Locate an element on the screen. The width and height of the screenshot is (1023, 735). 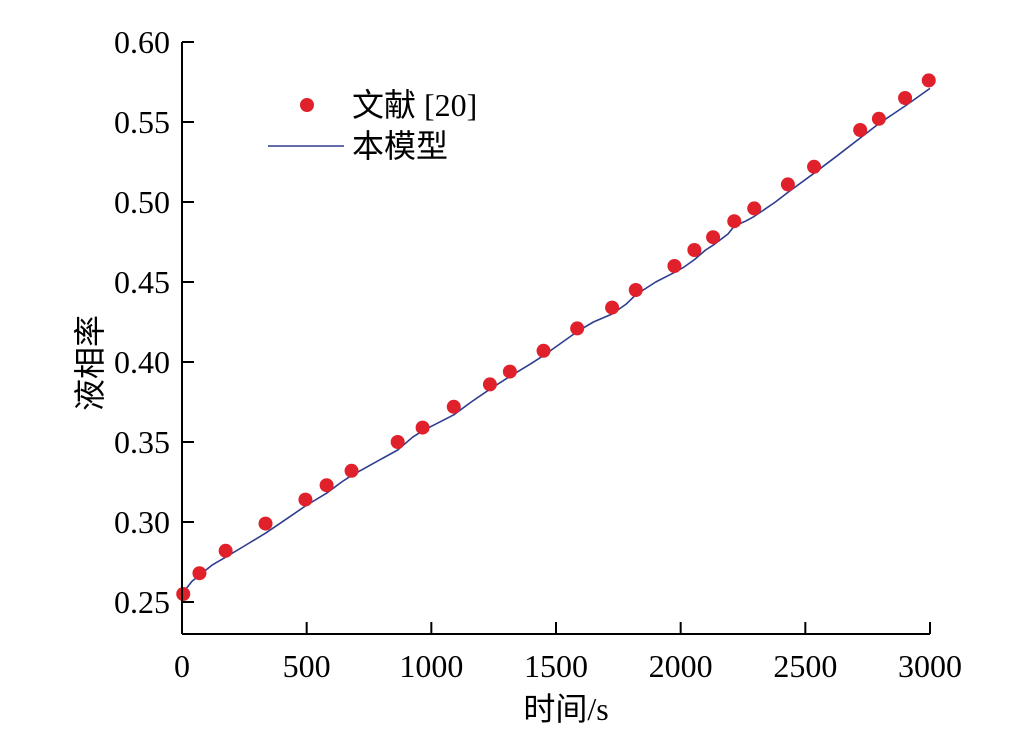
y-tick-label: 0.60 is located at coordinates (142, 42).